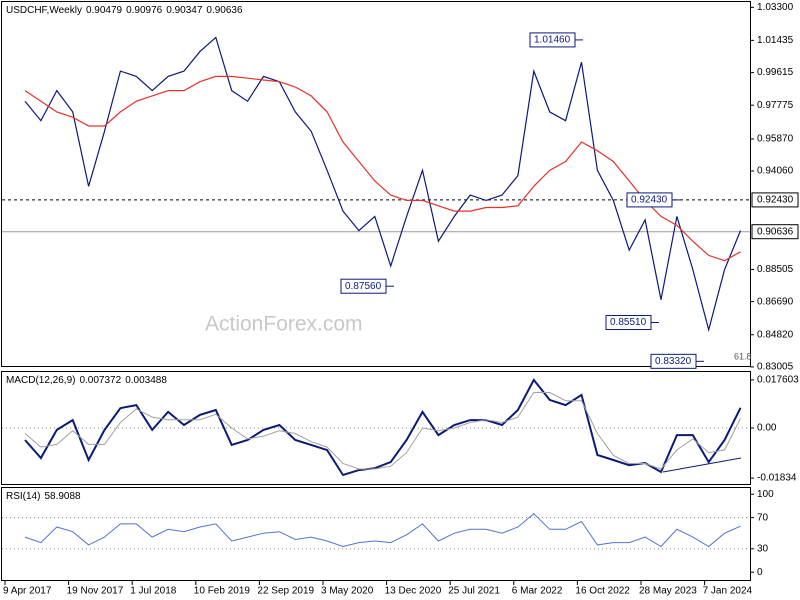 This screenshot has width=800, height=600. Describe the element at coordinates (777, 478) in the screenshot. I see `y-tick-label: -0.01834` at that location.